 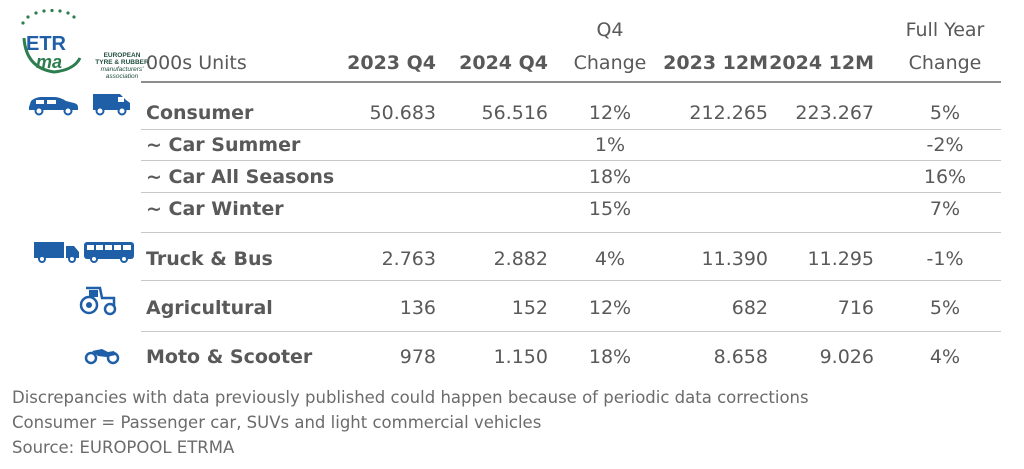 What do you see at coordinates (610, 113) in the screenshot?
I see `cell-consumer-q4-change: 12%` at bounding box center [610, 113].